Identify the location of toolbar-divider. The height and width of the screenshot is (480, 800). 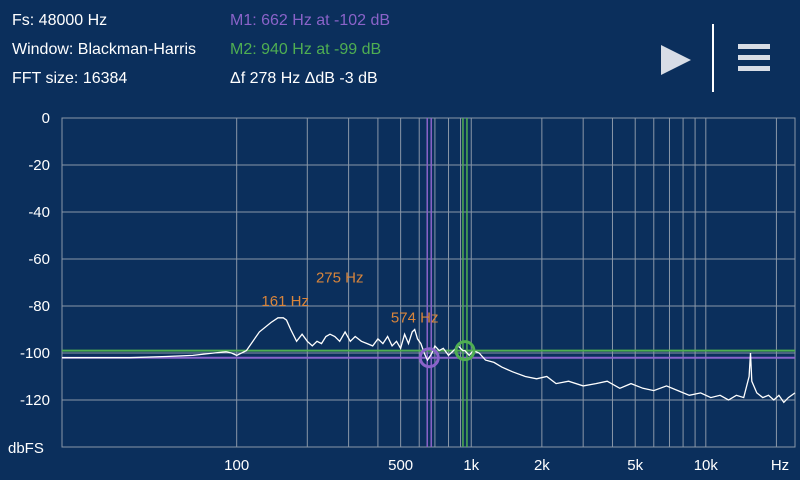
(713, 58).